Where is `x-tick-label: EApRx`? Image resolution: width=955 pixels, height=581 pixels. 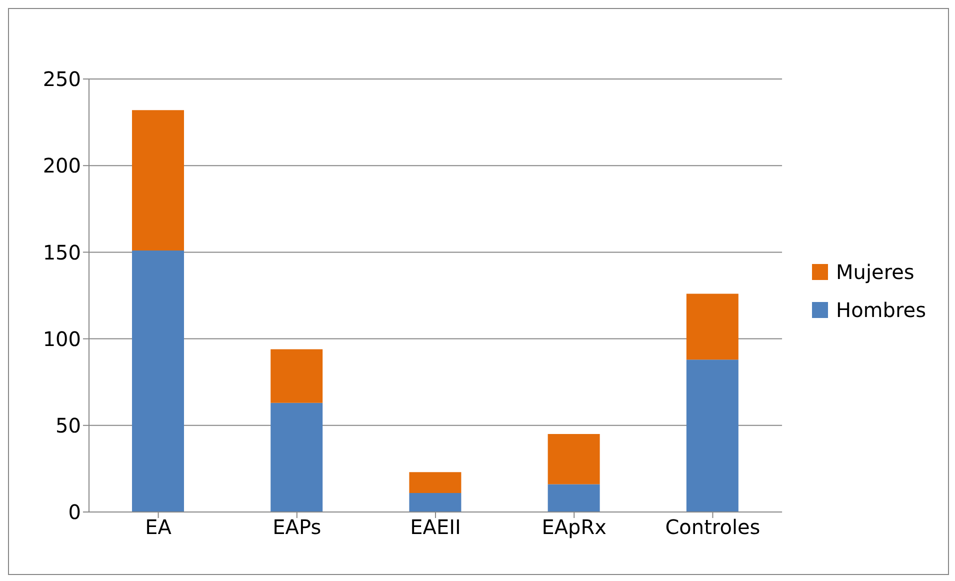
x-tick-label: EApRx is located at coordinates (574, 527).